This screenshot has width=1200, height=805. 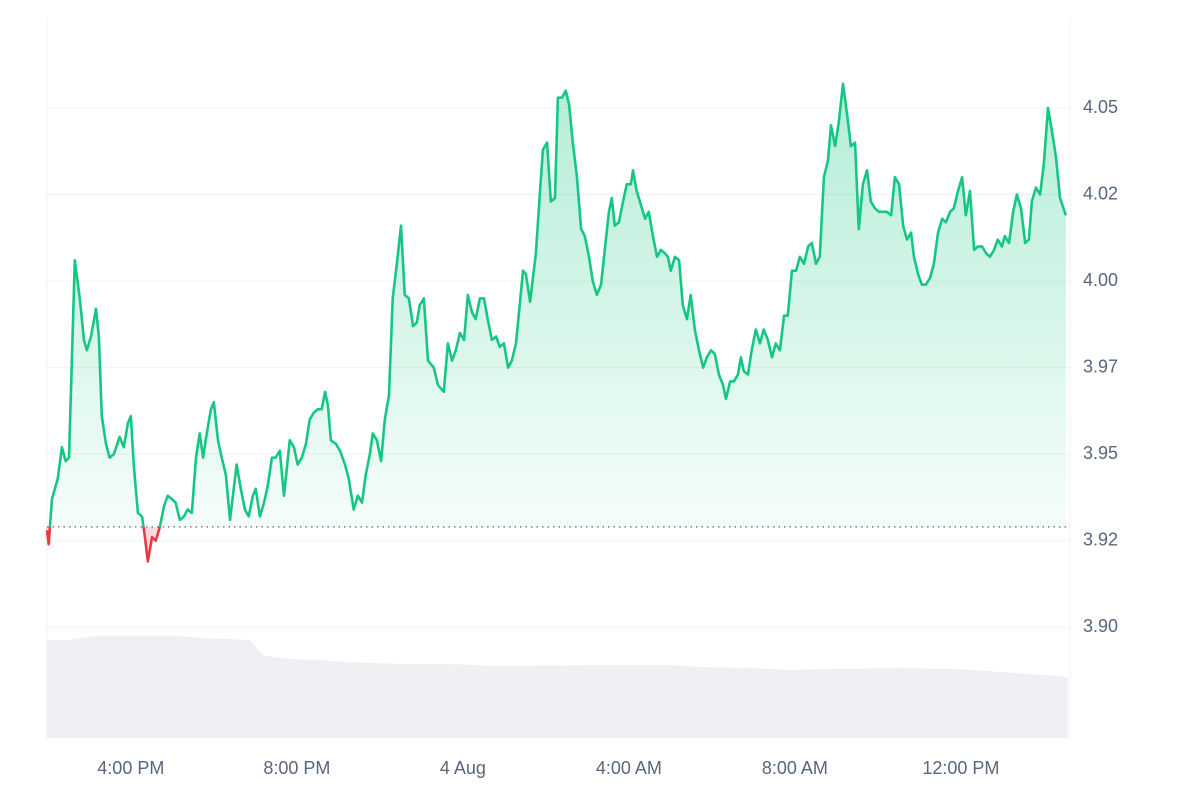 What do you see at coordinates (629, 768) in the screenshot?
I see `x-tick-label: 4:00 AM` at bounding box center [629, 768].